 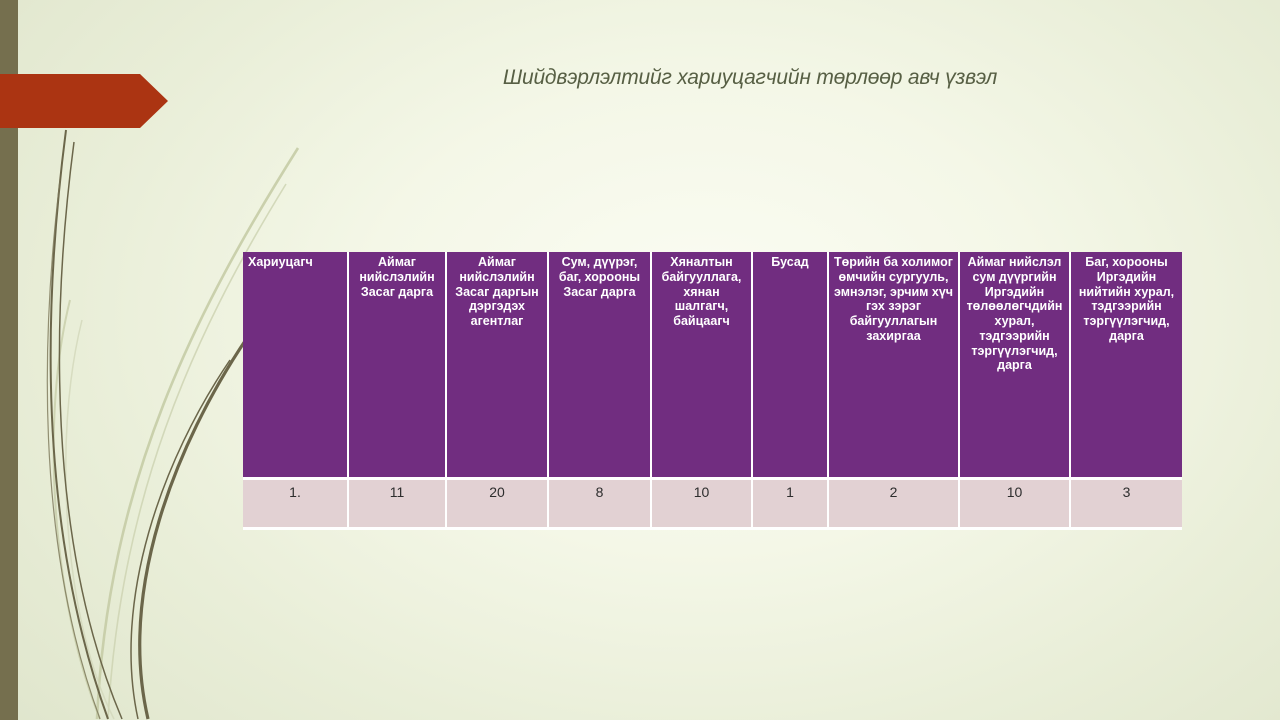 What do you see at coordinates (84, 101) in the screenshot?
I see `red-arrow-pennant-icon` at bounding box center [84, 101].